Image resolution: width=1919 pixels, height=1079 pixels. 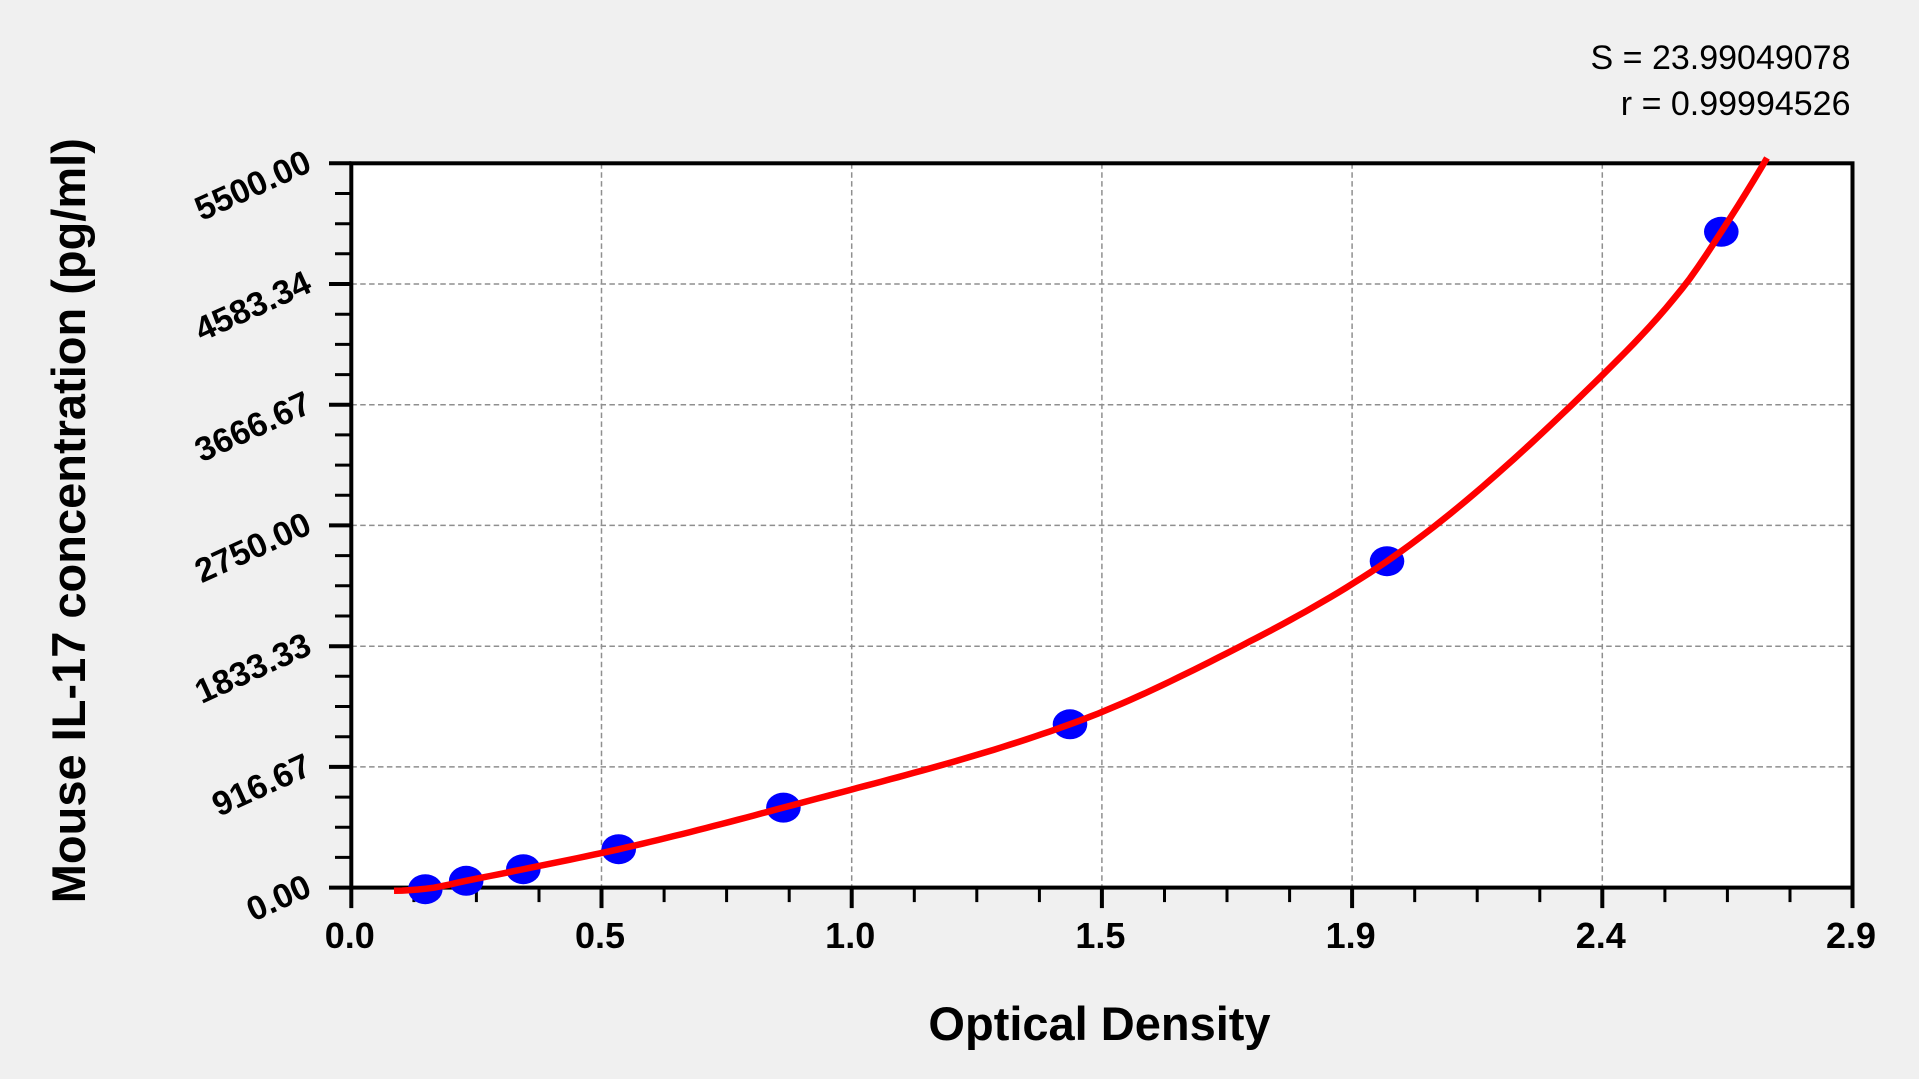 I want to click on svg-text: 1.0, so click(x=850, y=935).